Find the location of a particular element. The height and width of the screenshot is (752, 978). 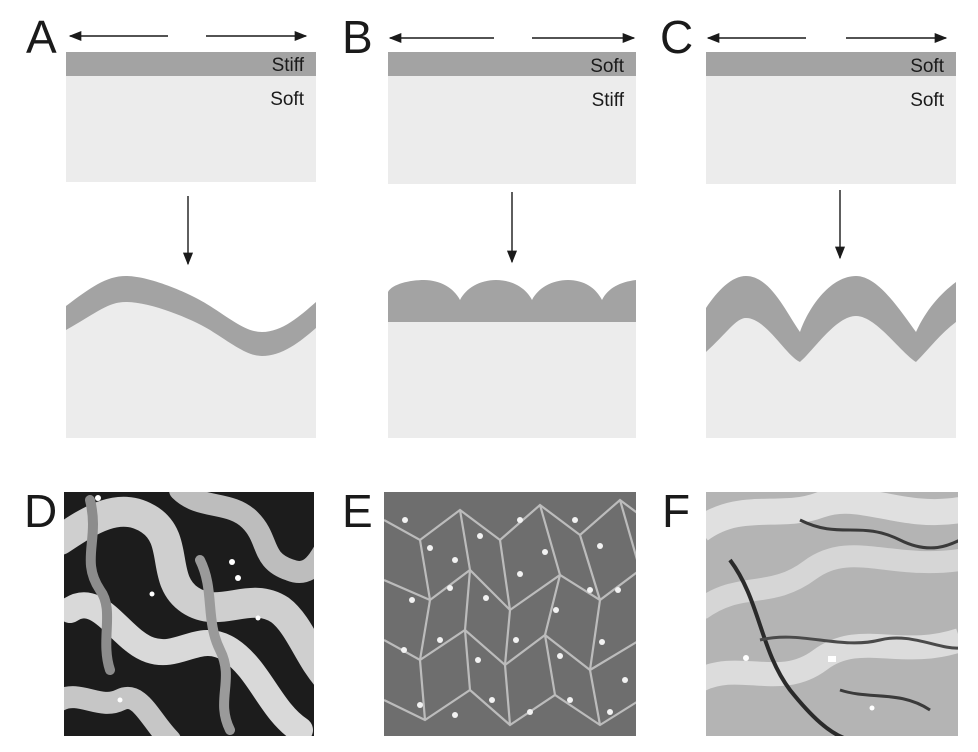

panel-letter-f: F is located at coordinates (676, 511).